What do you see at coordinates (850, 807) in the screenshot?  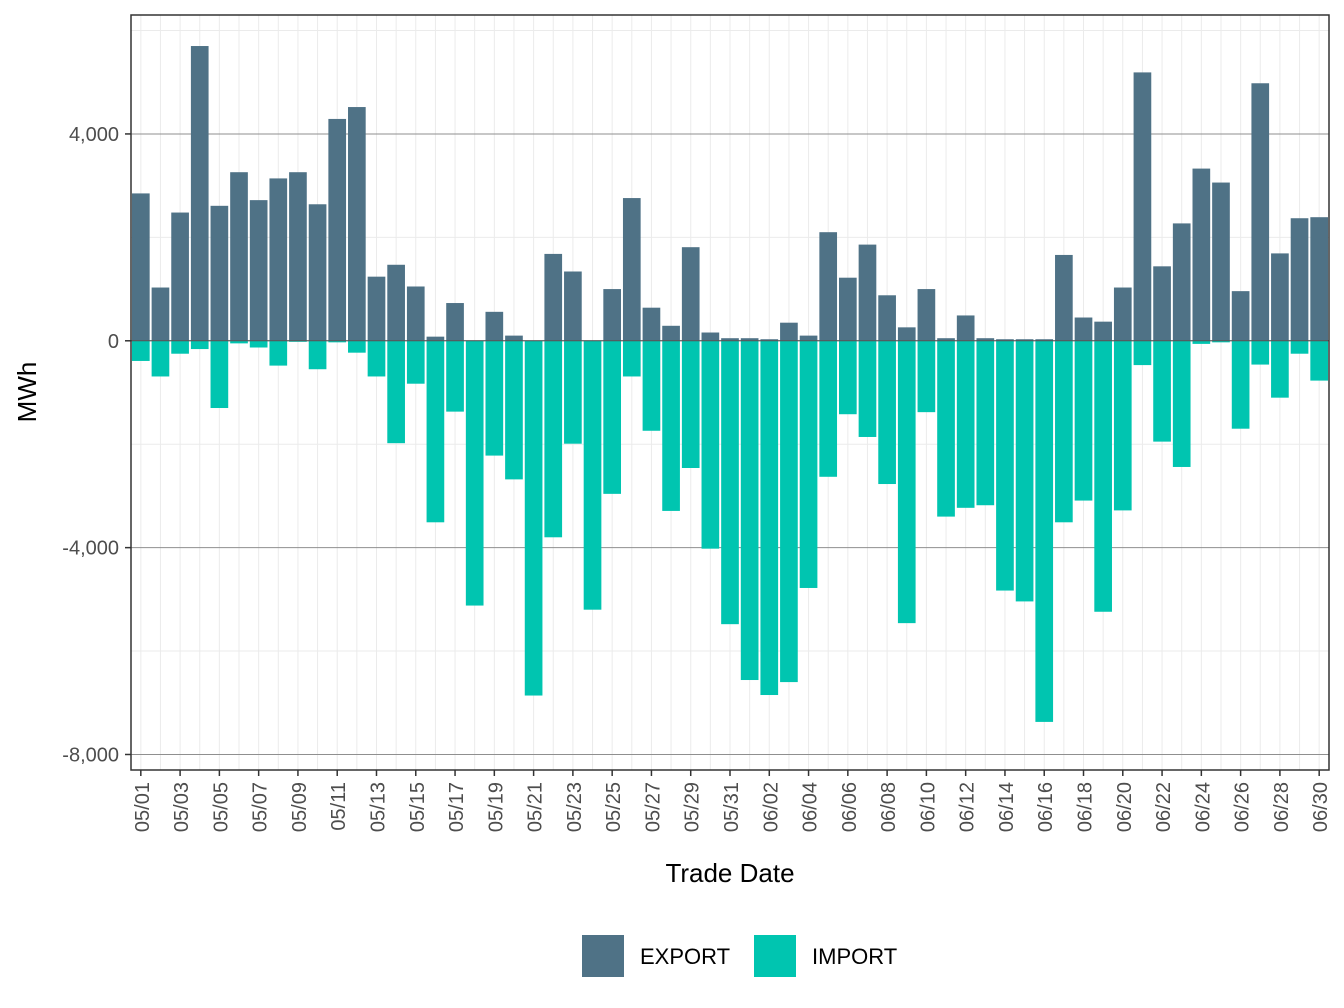 I see `x-tick-label: 06/06` at bounding box center [850, 807].